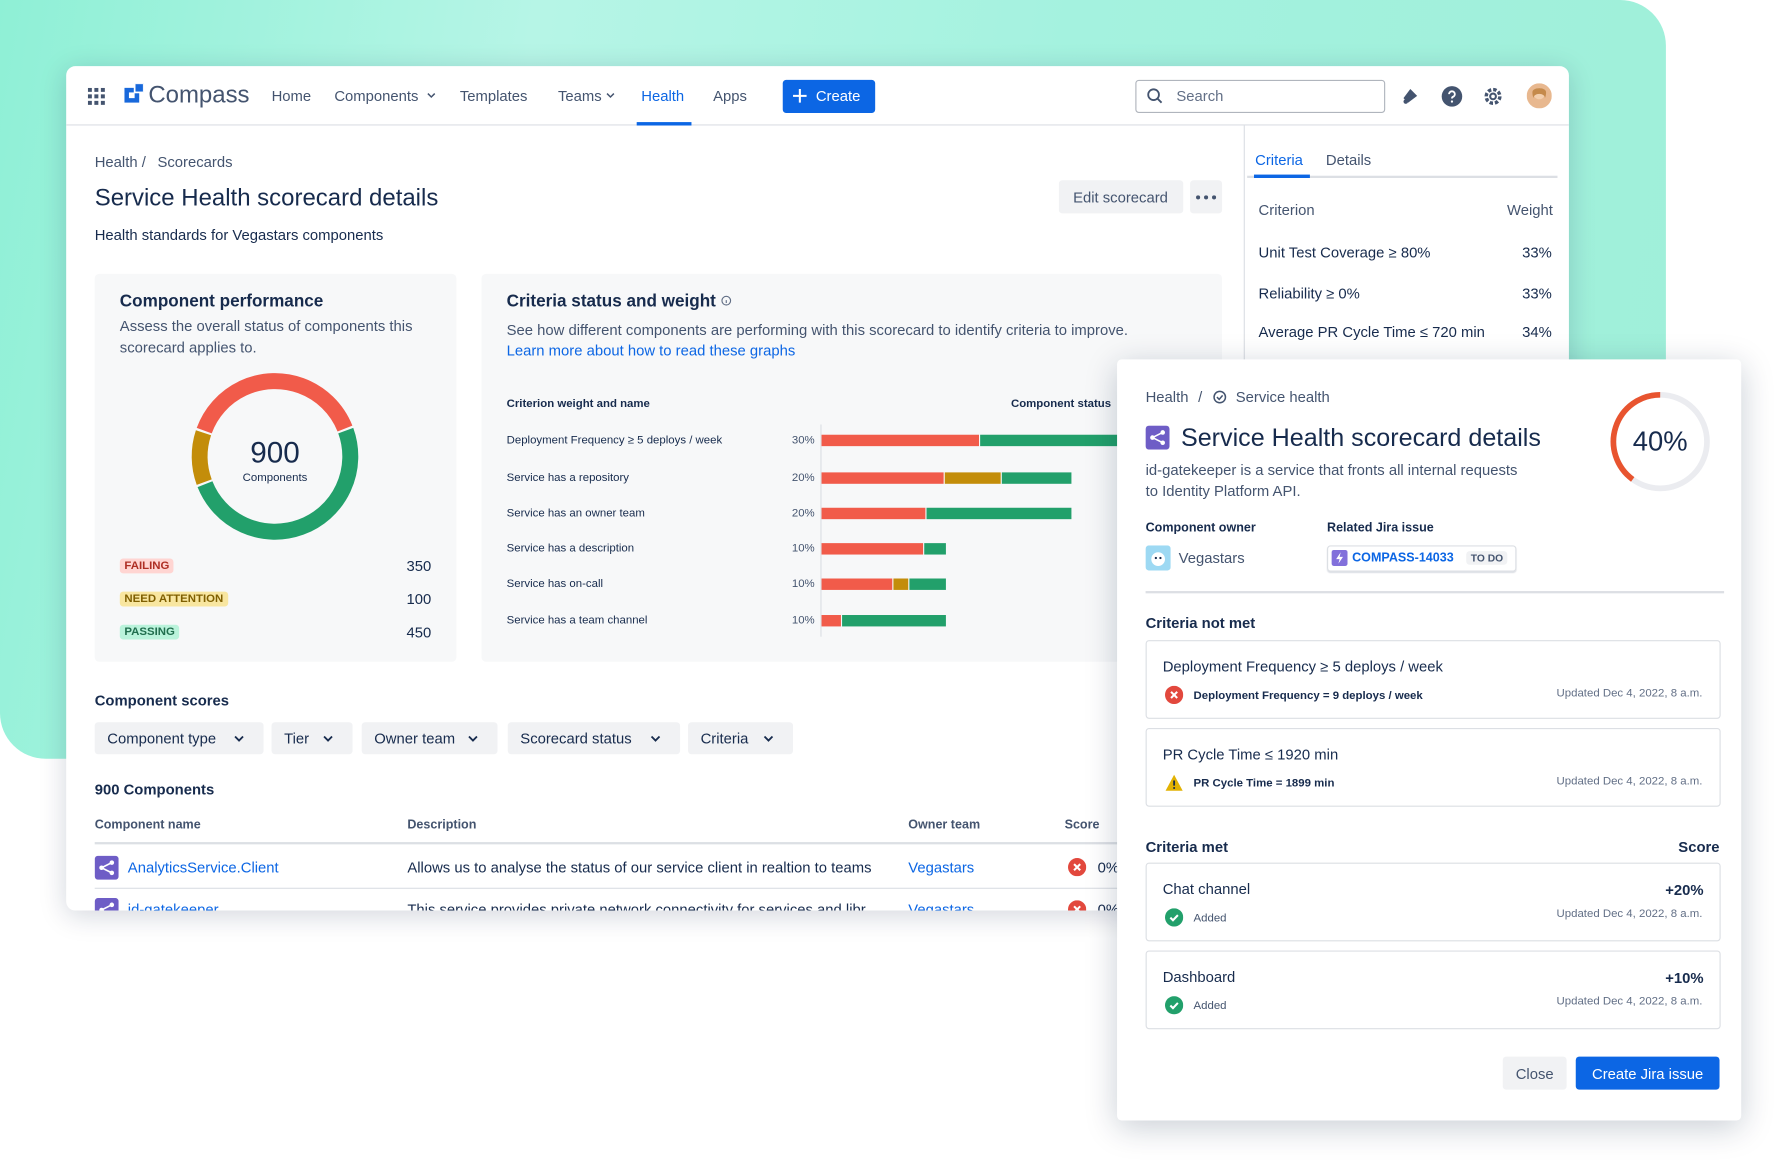 The image size is (1780, 1167). What do you see at coordinates (1660, 442) in the screenshot?
I see `score-label: 40%` at bounding box center [1660, 442].